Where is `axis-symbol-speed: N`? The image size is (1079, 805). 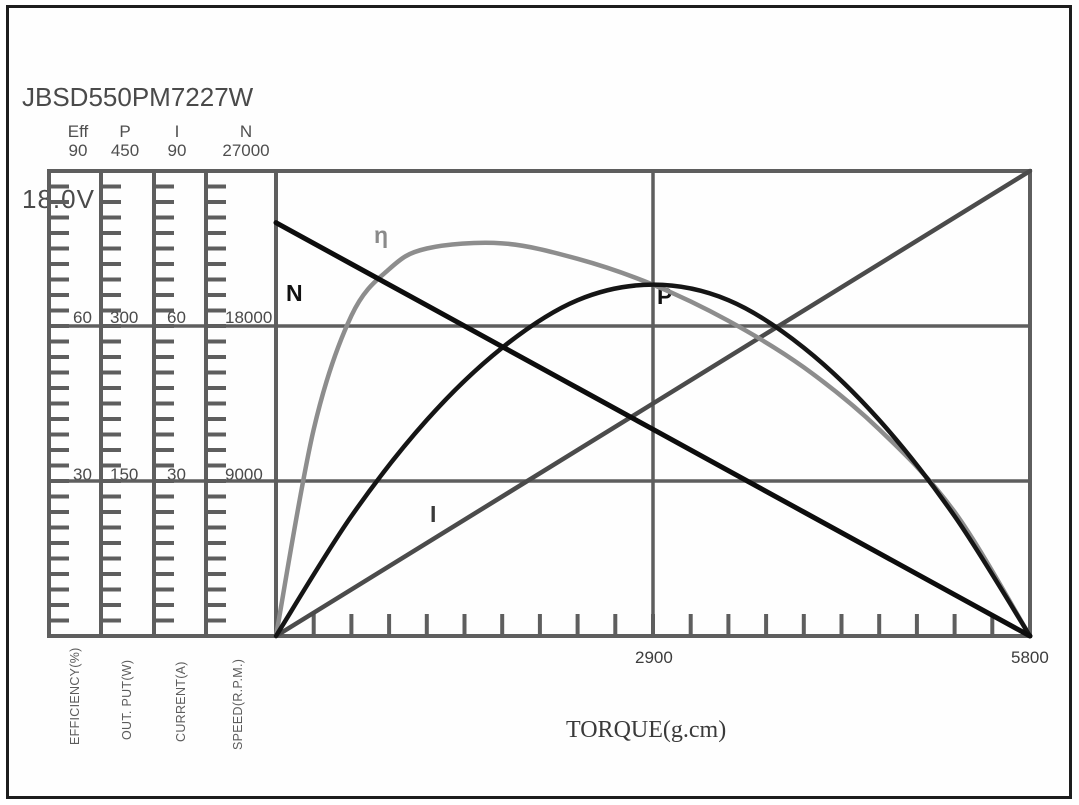 axis-symbol-speed: N is located at coordinates (246, 131).